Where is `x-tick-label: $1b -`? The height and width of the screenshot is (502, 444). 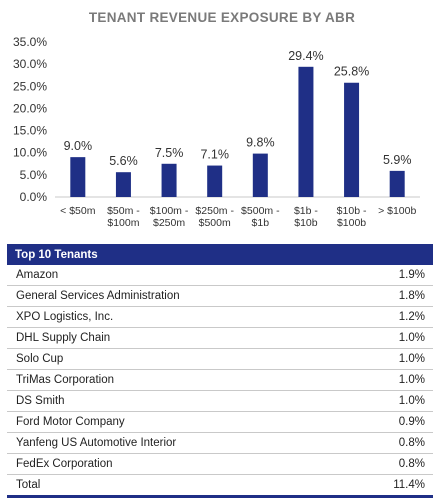
x-tick-label: $1b - is located at coordinates (306, 211).